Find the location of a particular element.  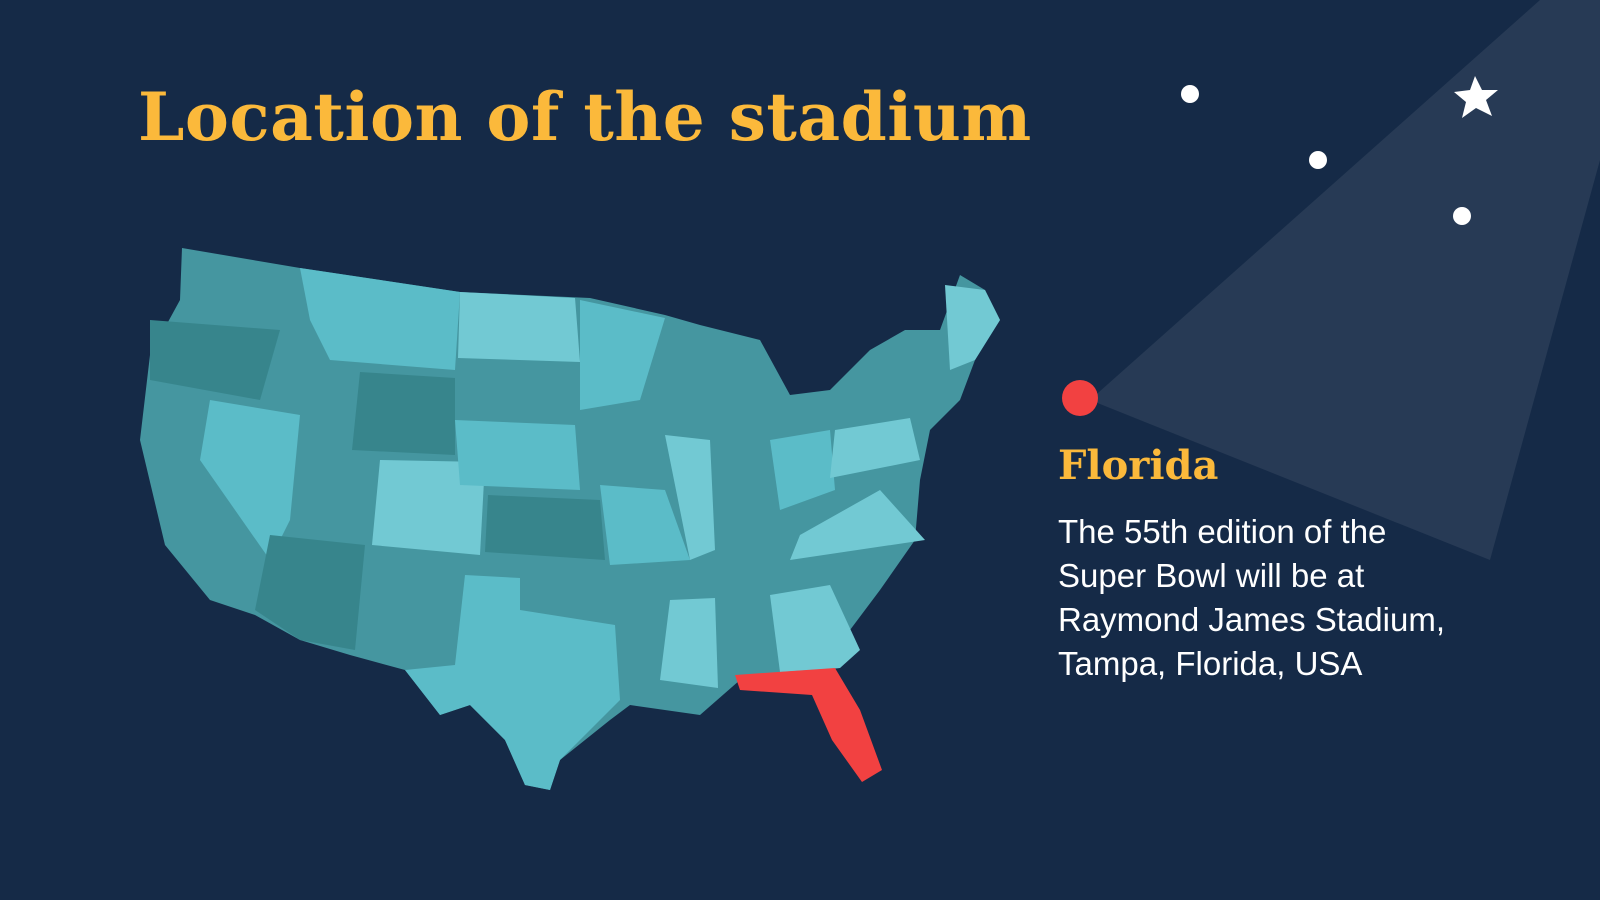

description-line: Super Bowl will be at is located at coordinates (1211, 575).